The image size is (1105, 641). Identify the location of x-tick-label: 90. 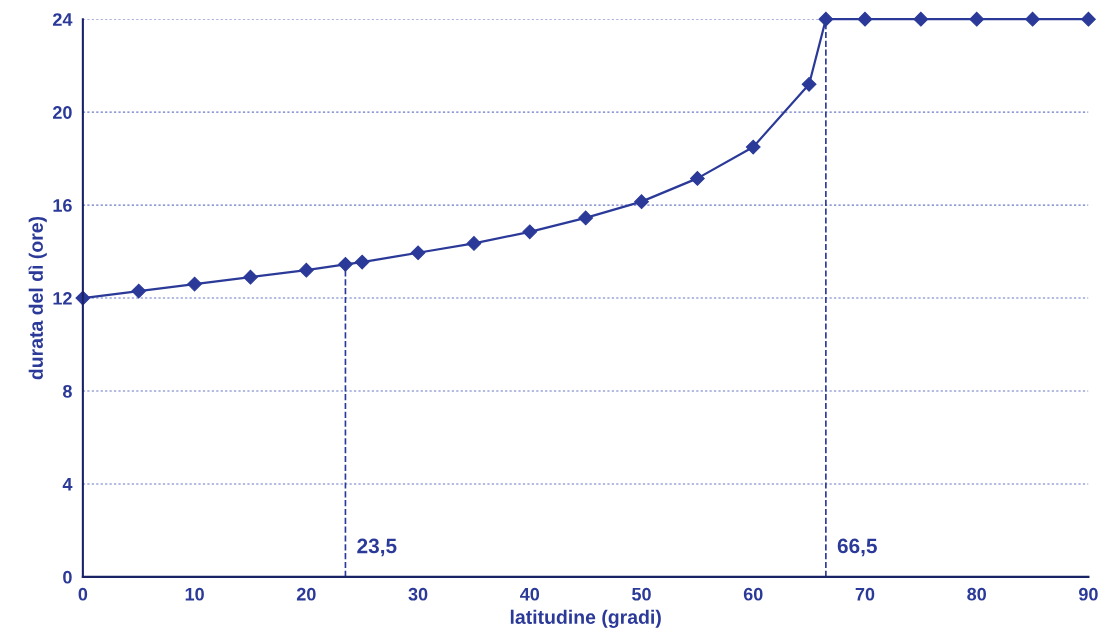
(1088, 594).